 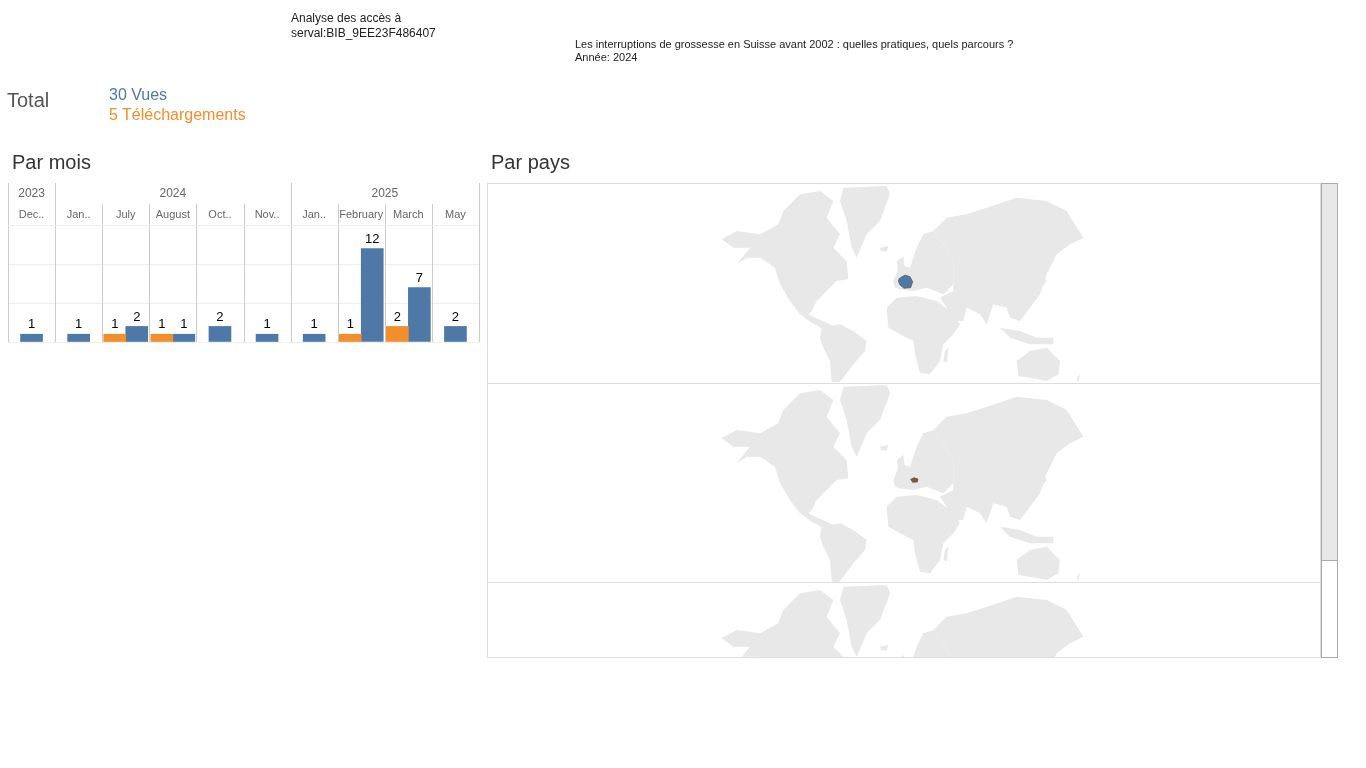 I want to click on x-tick-label: May, so click(x=456, y=213).